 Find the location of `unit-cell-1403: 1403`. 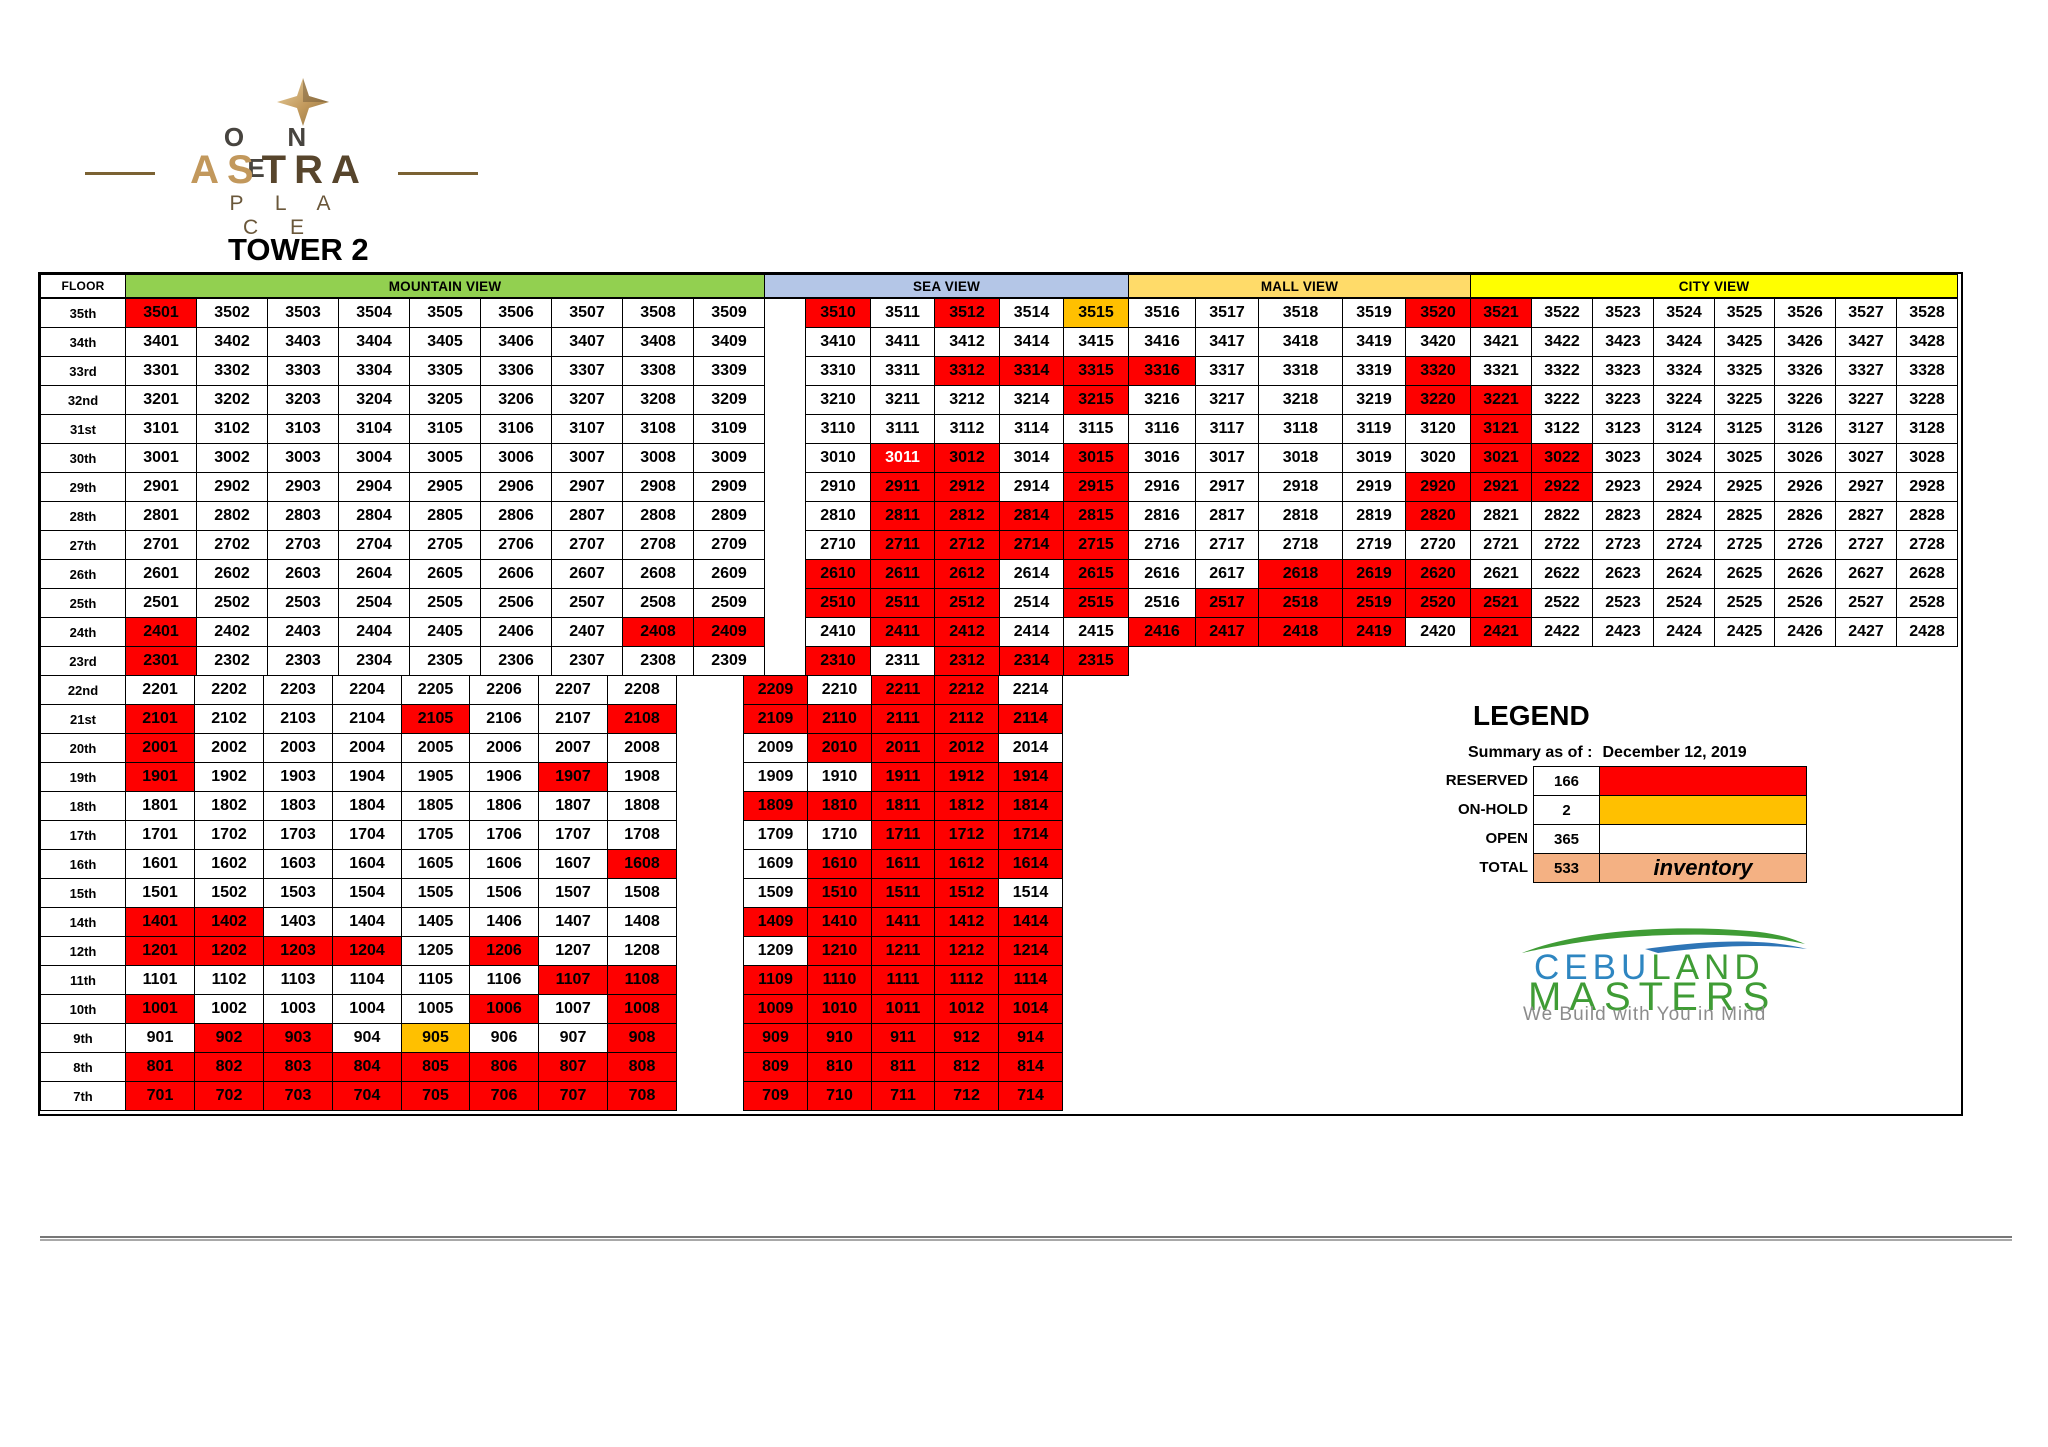

unit-cell-1403: 1403 is located at coordinates (298, 922).